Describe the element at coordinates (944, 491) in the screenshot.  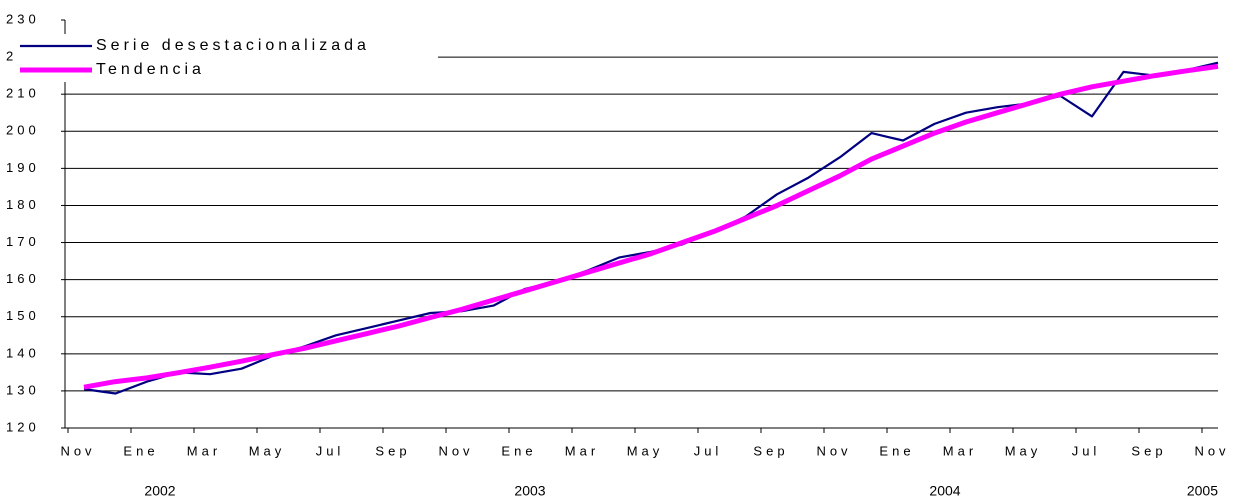
I see `year-label: 2004` at that location.